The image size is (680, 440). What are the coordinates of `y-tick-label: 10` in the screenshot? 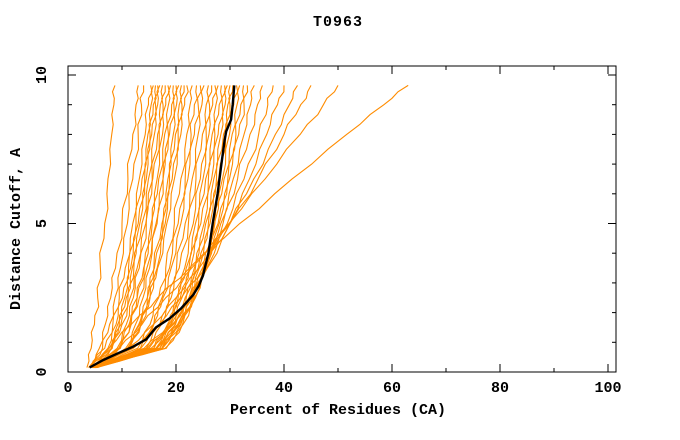 It's located at (42, 75).